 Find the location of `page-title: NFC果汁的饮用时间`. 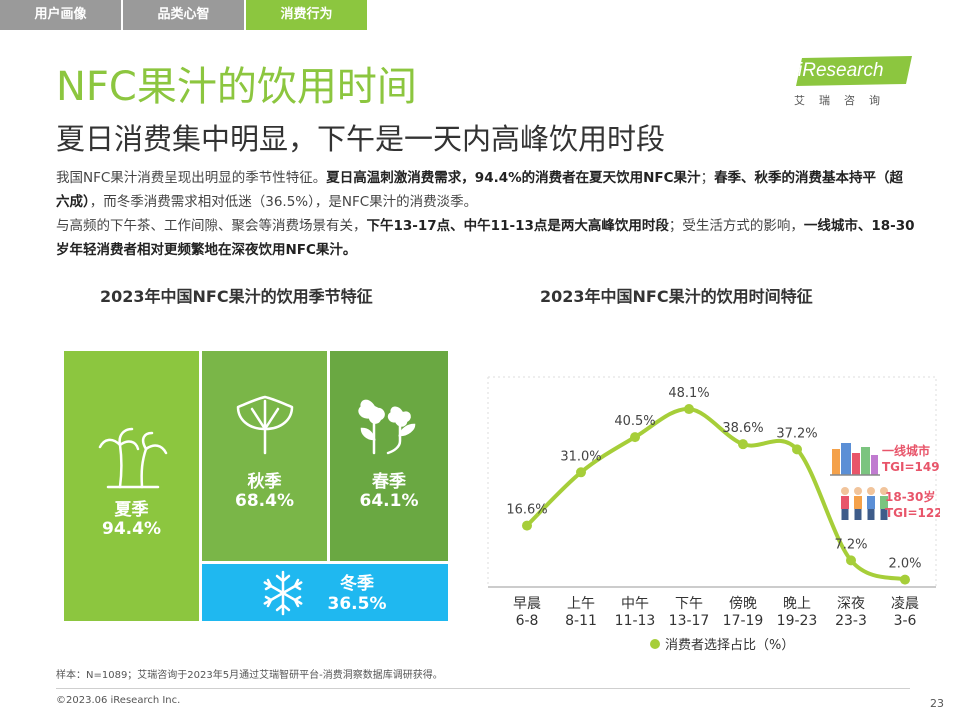

page-title: NFC果汁的饮用时间 is located at coordinates (236, 87).